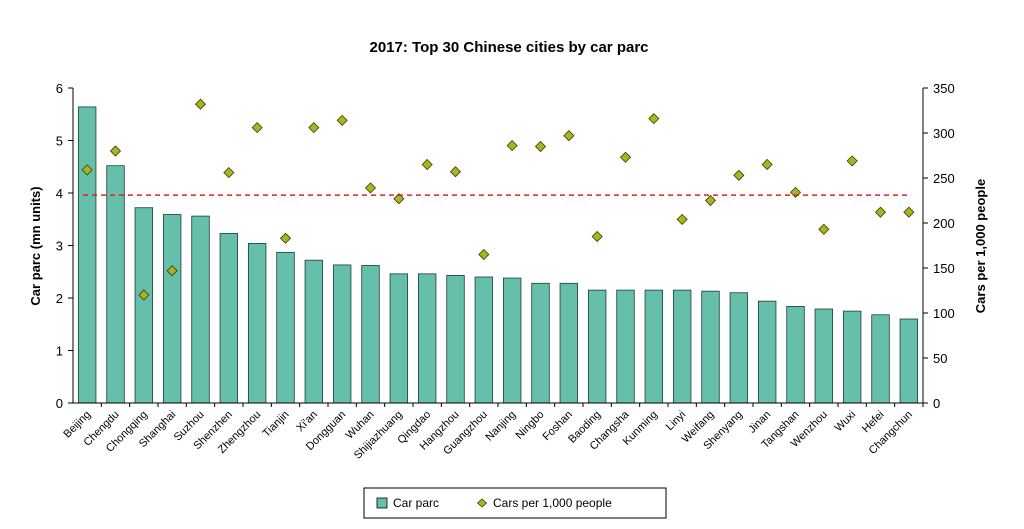  I want to click on right-tick-label: 50, so click(940, 358).